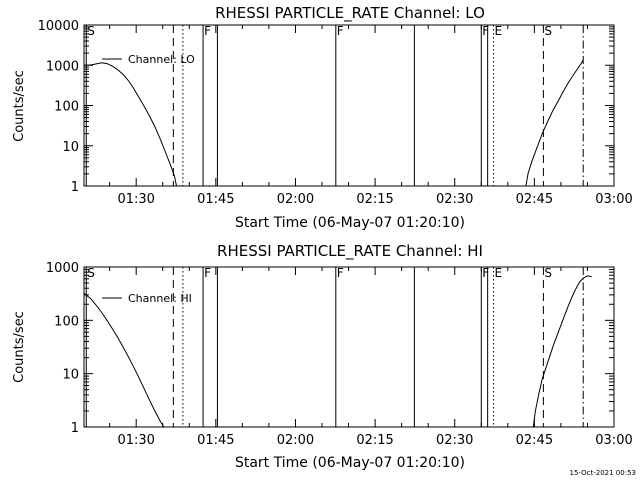  Describe the element at coordinates (160, 298) in the screenshot. I see `legend-label: Channel: HI` at that location.